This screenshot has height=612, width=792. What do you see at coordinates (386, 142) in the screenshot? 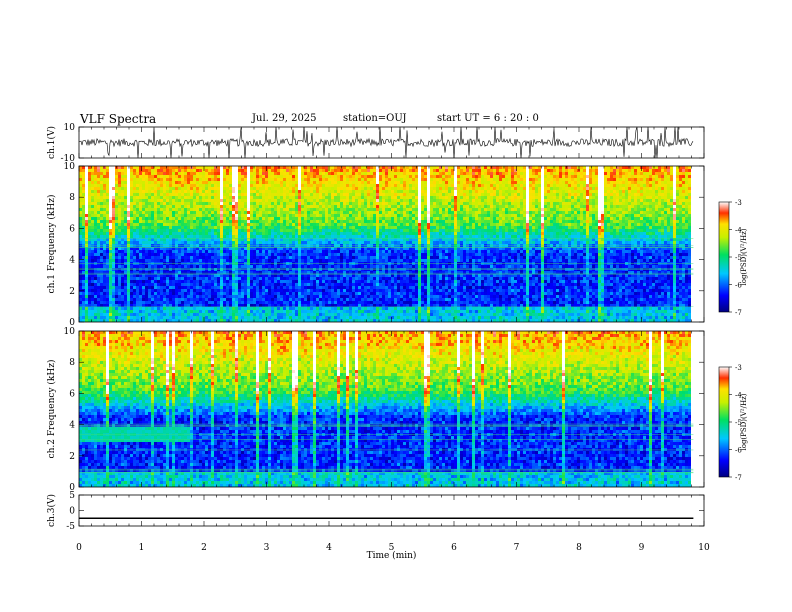
I see `ch1v-series-line` at bounding box center [386, 142].